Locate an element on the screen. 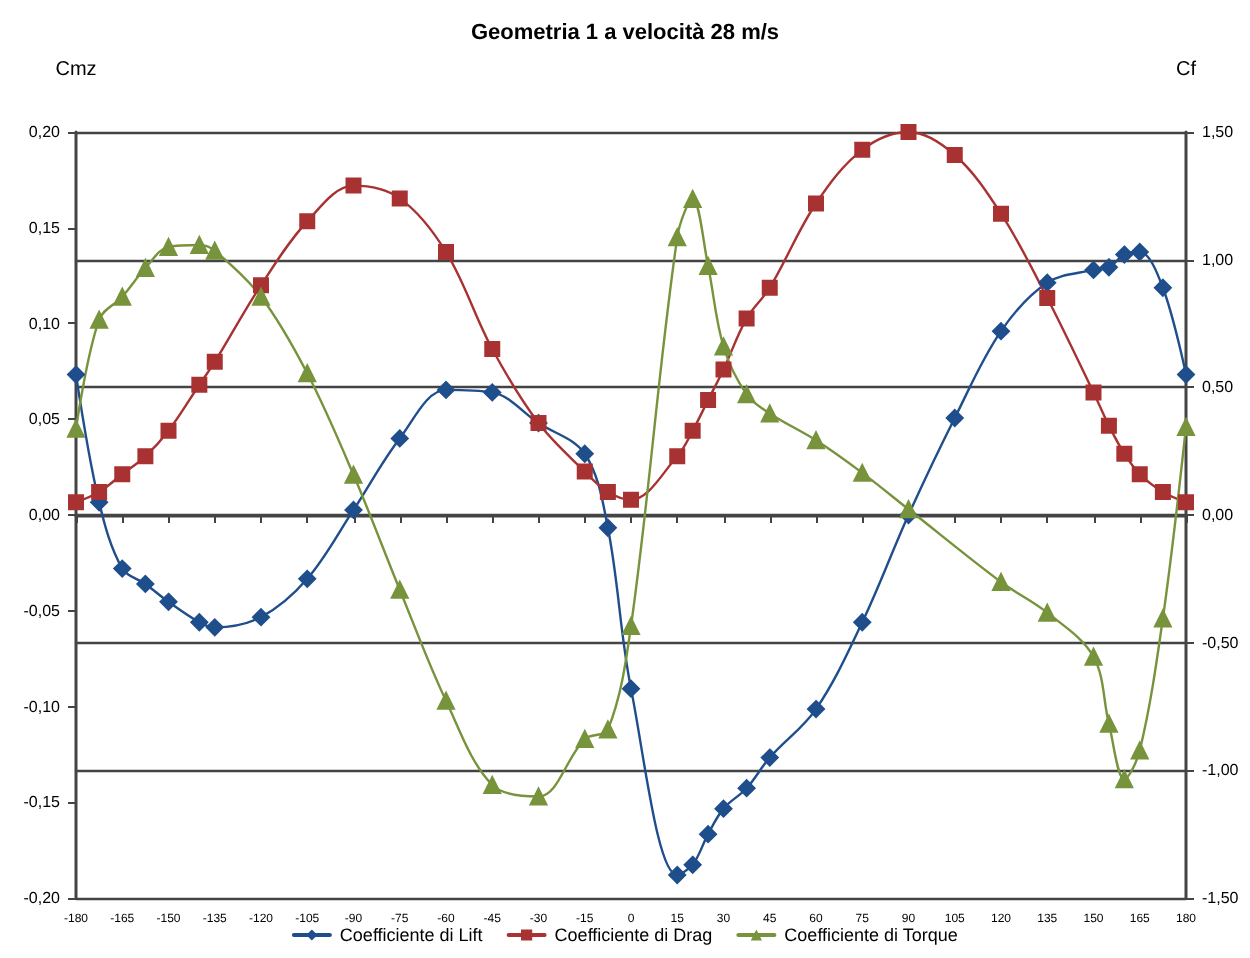 The height and width of the screenshot is (958, 1250). y-tick-label: 0,20 is located at coordinates (45, 132).